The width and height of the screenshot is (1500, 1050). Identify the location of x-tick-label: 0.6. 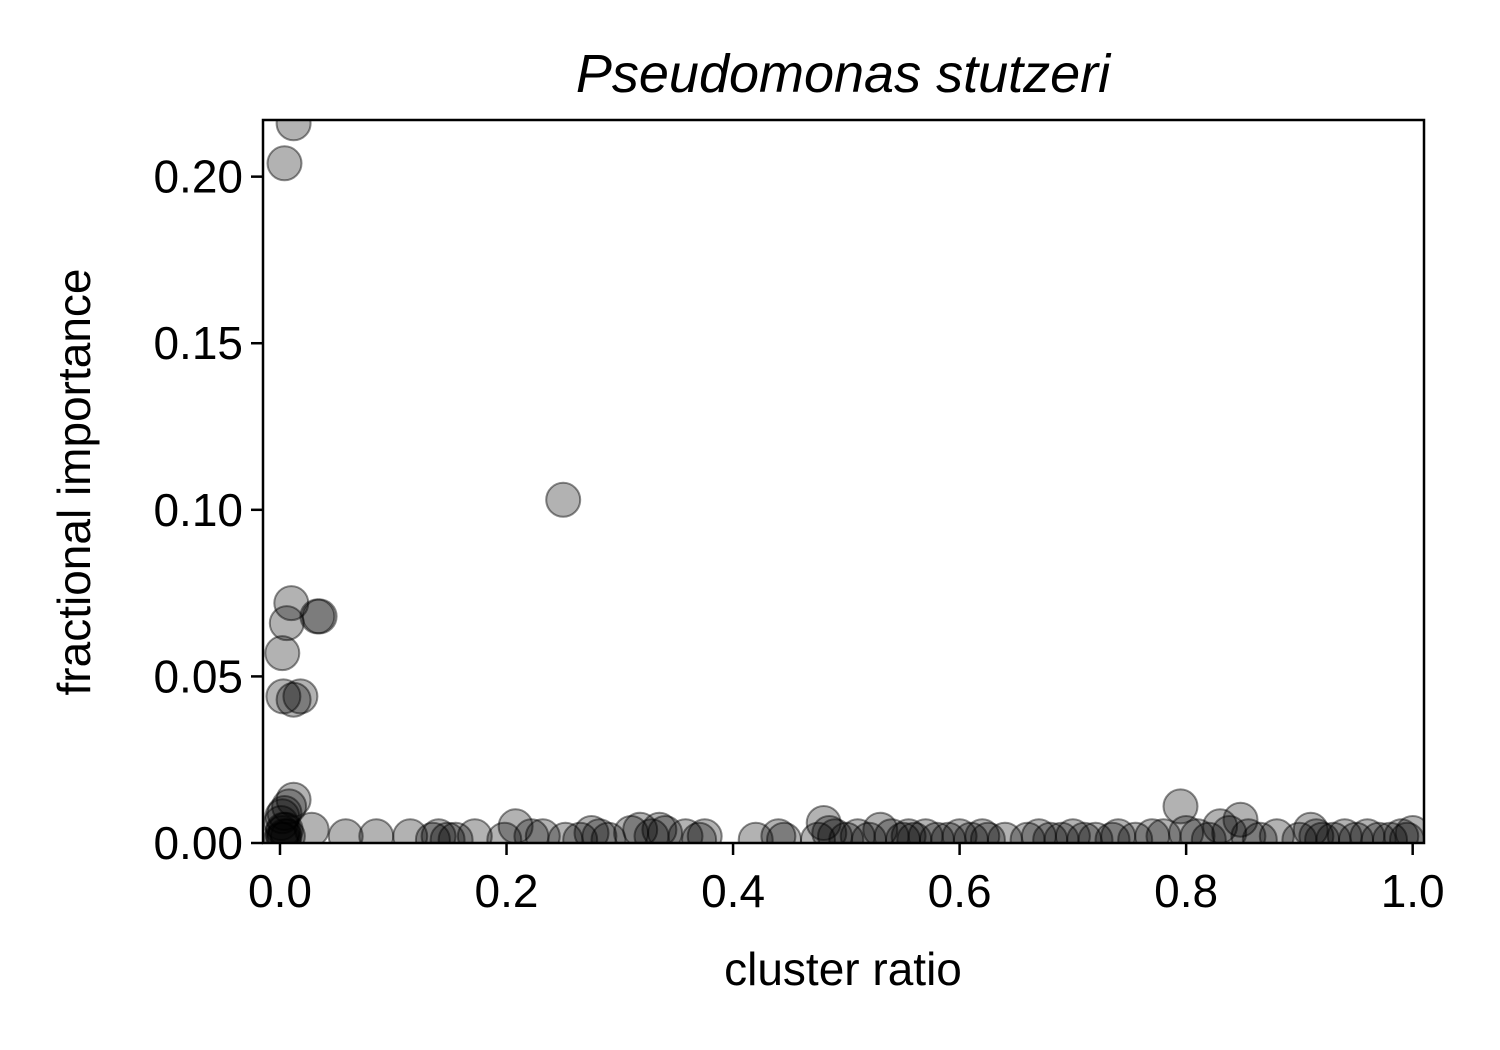
(960, 891).